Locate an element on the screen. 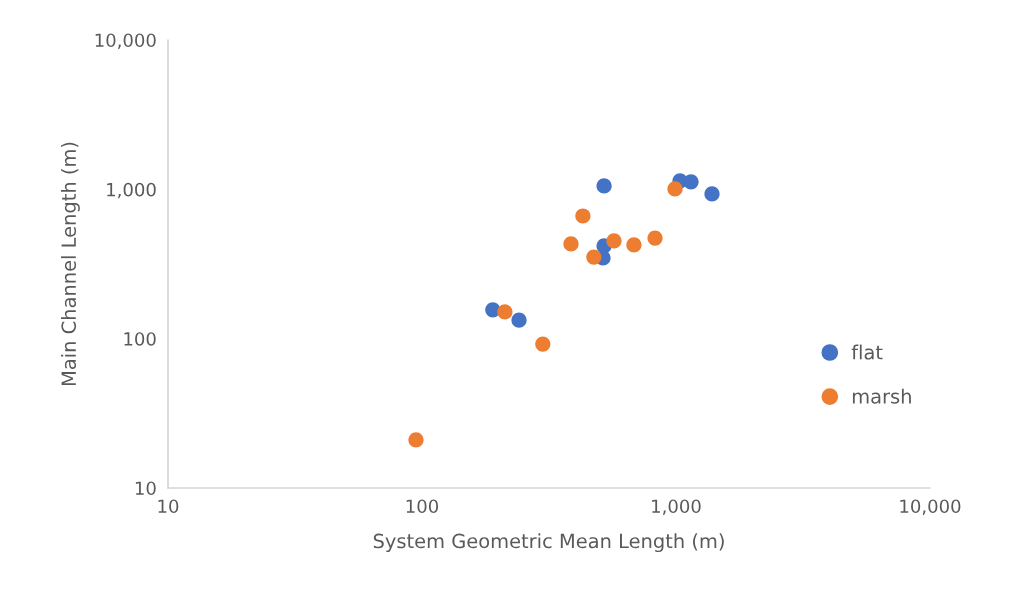 Image resolution: width=1013 pixels, height=605 pixels. y-tick-label: 10,000 is located at coordinates (125, 41).